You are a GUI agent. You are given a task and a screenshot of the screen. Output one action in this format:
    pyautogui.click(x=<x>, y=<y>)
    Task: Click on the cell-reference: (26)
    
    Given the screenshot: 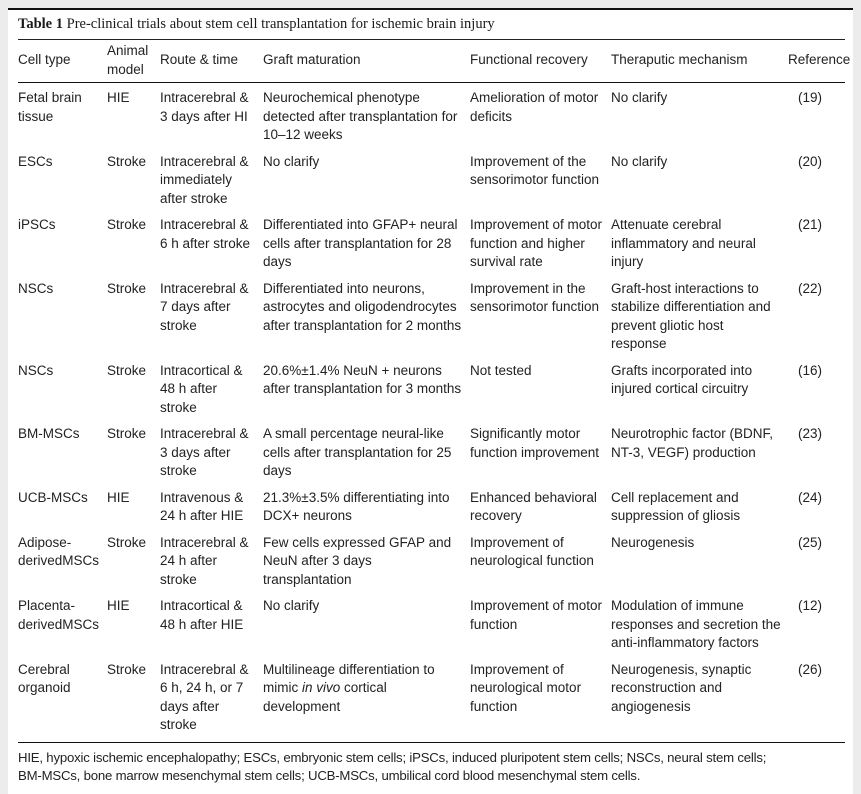 What is the action you would take?
    pyautogui.click(x=810, y=669)
    